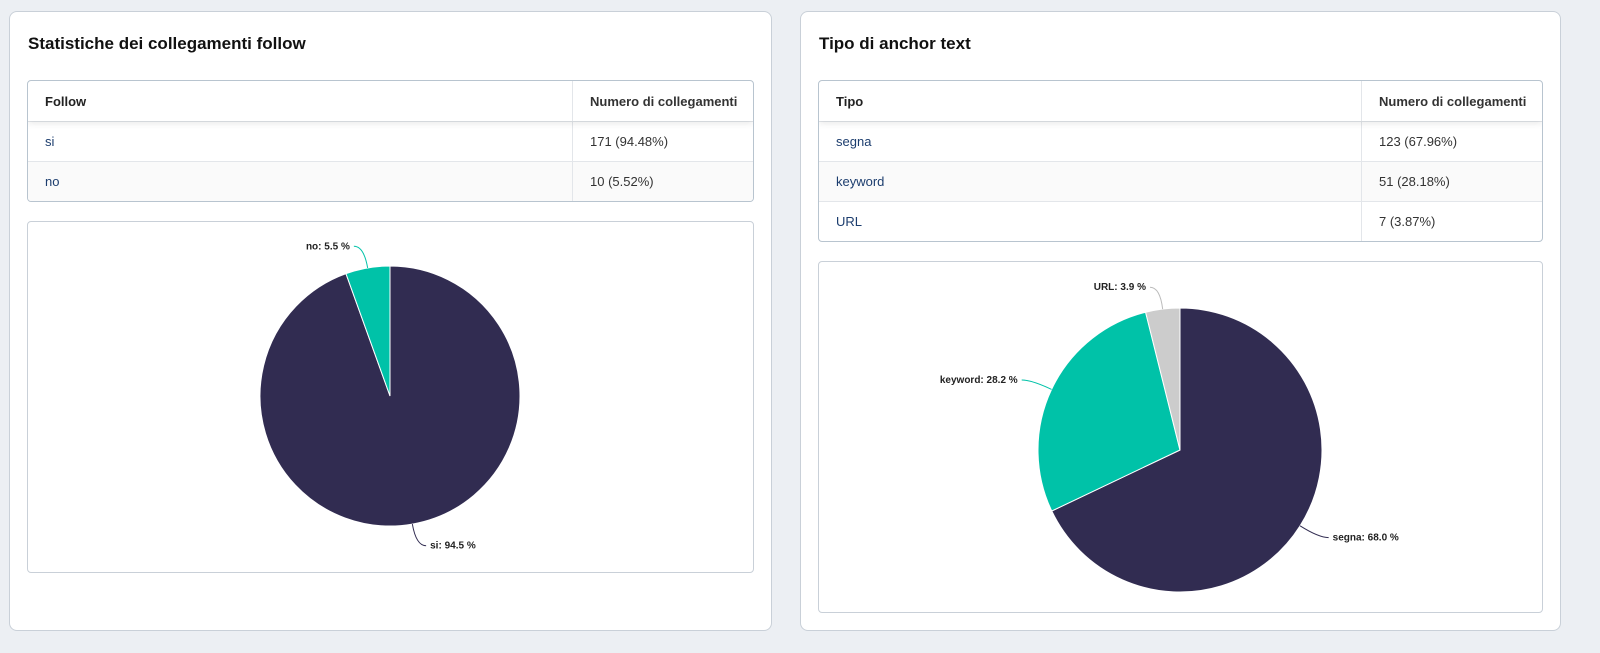 The image size is (1600, 653). What do you see at coordinates (895, 43) in the screenshot?
I see `card-title: Tipo di anchor text` at bounding box center [895, 43].